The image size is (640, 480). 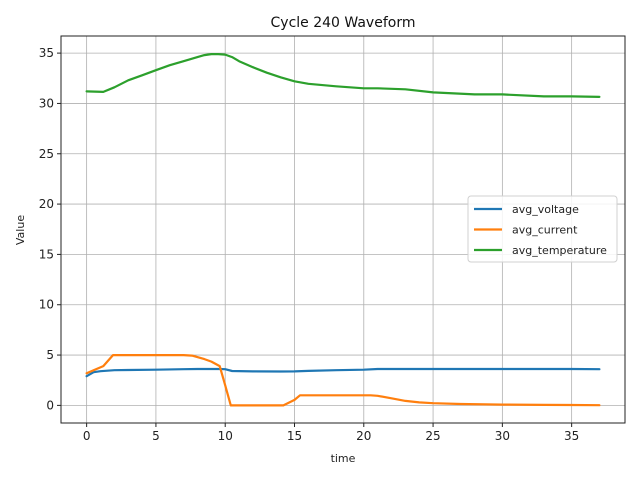 I want to click on y-tick-label: 25, so click(x=46, y=154).